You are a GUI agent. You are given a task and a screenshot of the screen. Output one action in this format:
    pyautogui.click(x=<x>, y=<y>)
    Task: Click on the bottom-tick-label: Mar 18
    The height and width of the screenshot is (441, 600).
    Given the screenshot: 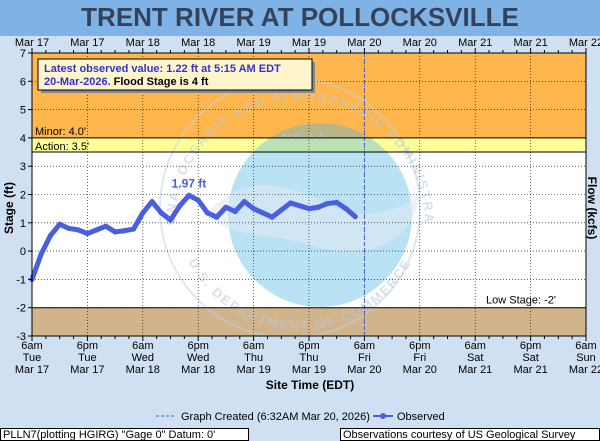 What is the action you would take?
    pyautogui.click(x=143, y=370)
    